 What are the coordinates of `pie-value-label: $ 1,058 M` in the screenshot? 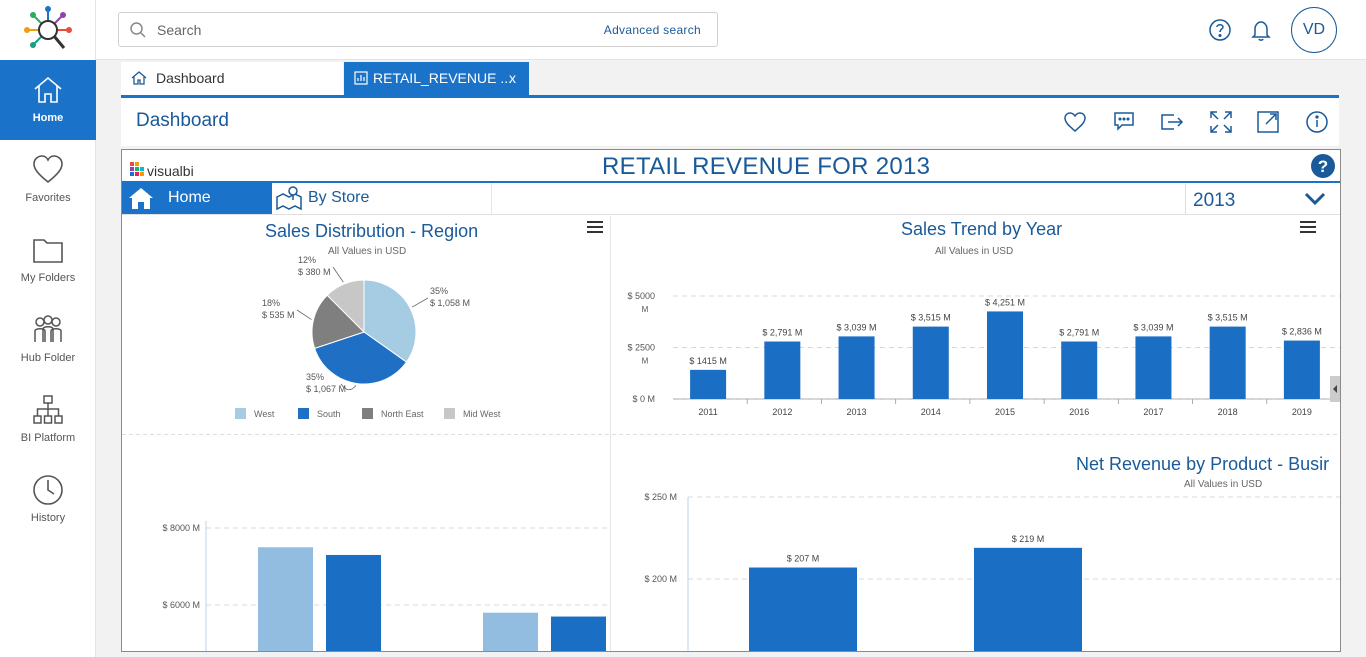 It's located at (450, 303).